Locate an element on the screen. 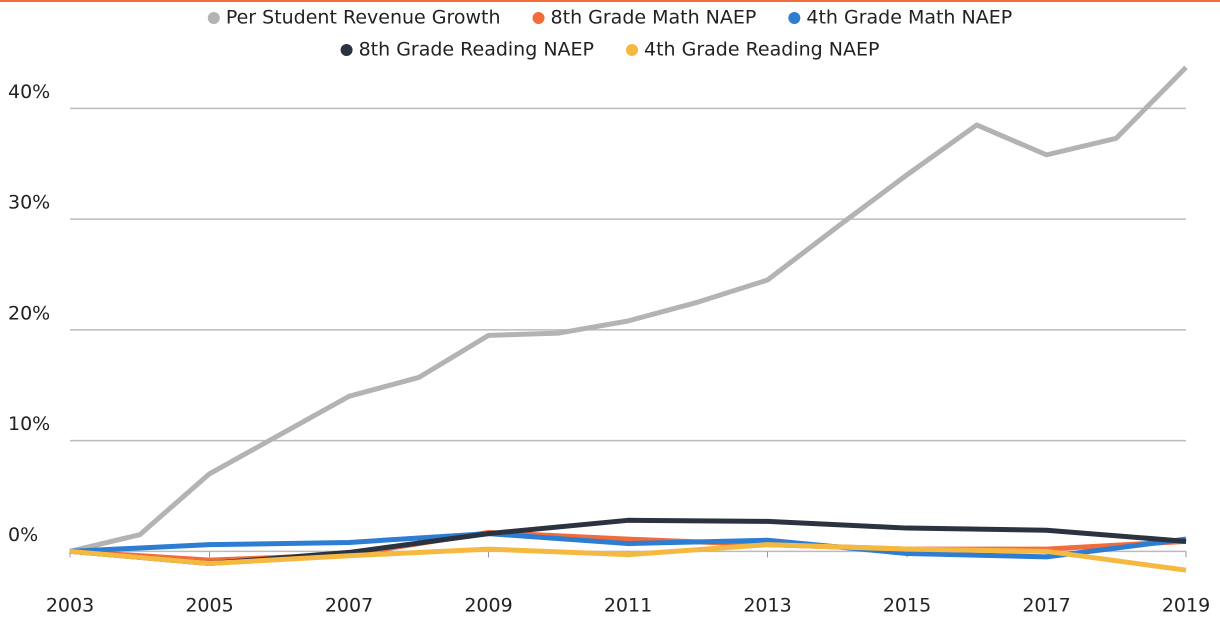  legend-label: Per Student Revenue Growth is located at coordinates (363, 18).